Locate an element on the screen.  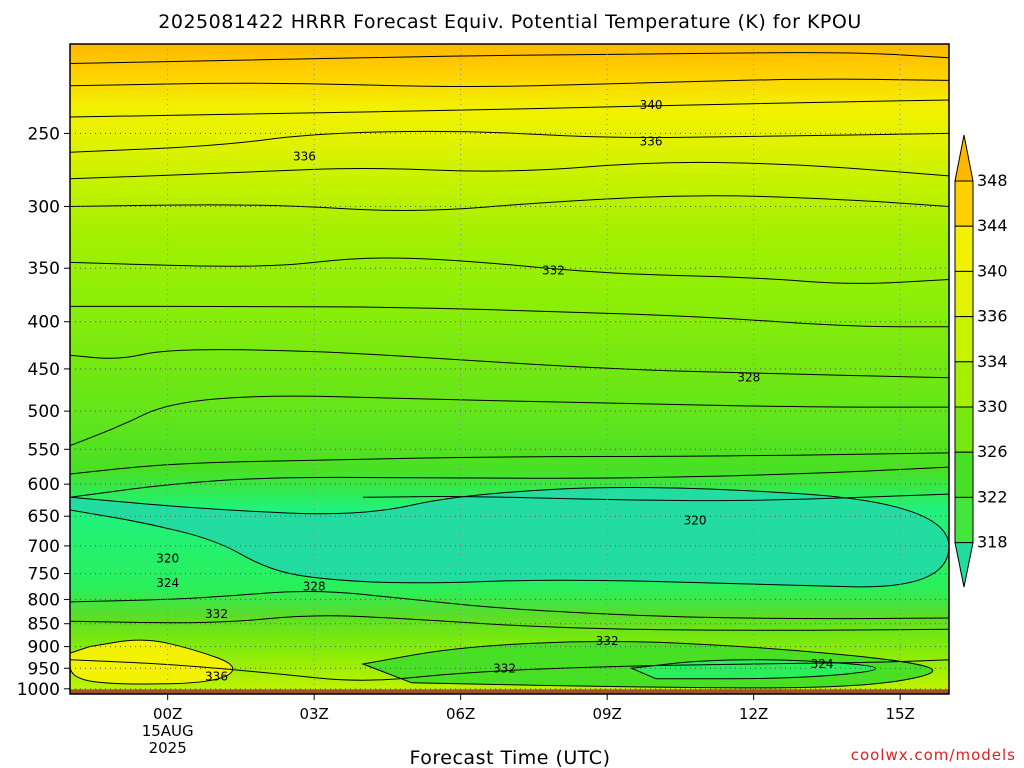
y-tick-label: 300 is located at coordinates (44, 207).